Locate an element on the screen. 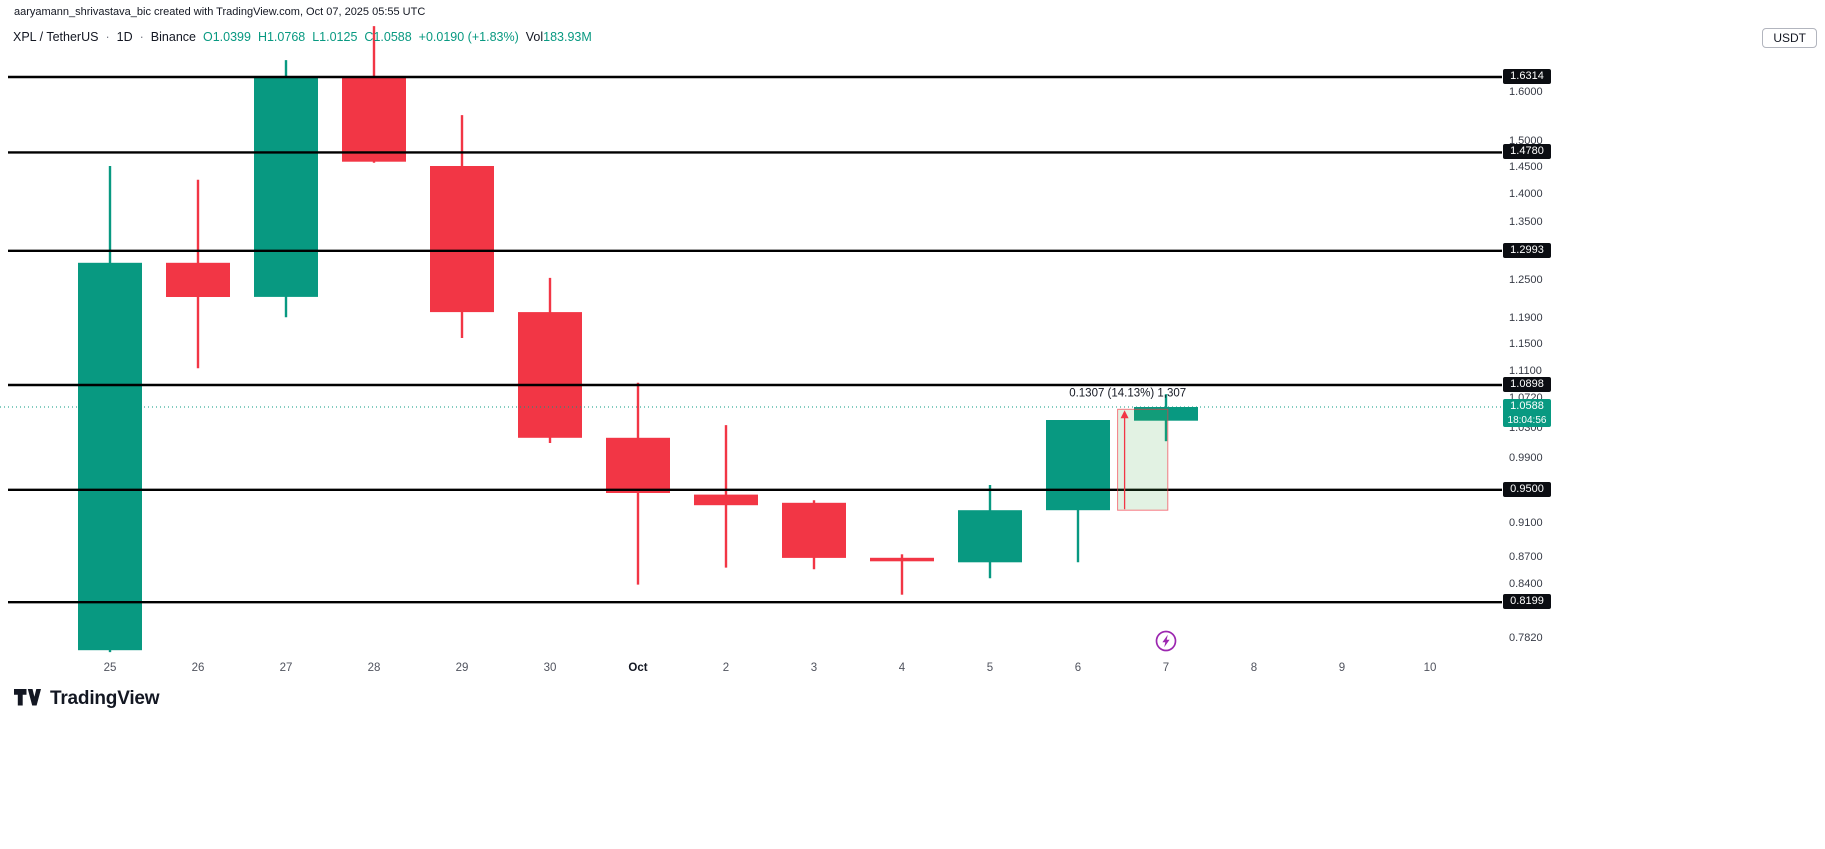  time-axis: 25 26 27 28 29 30 Oct 2 3 4 5 6 7 8 9 10 is located at coordinates (751, 667).